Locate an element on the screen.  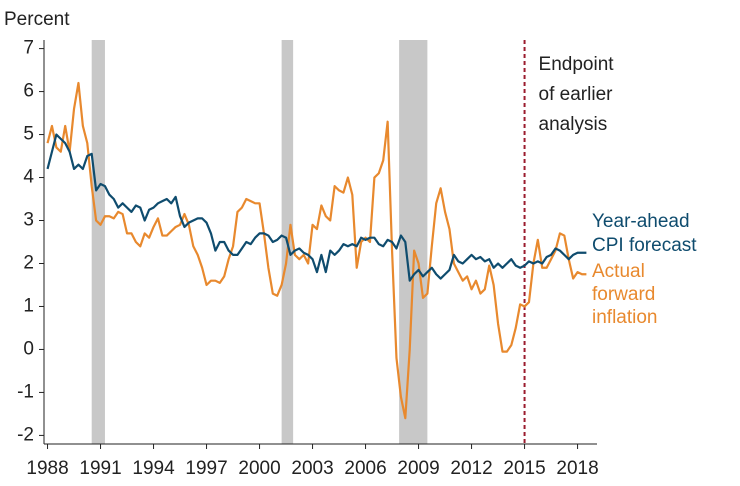
y-axis-label: Percent is located at coordinates (37, 19).